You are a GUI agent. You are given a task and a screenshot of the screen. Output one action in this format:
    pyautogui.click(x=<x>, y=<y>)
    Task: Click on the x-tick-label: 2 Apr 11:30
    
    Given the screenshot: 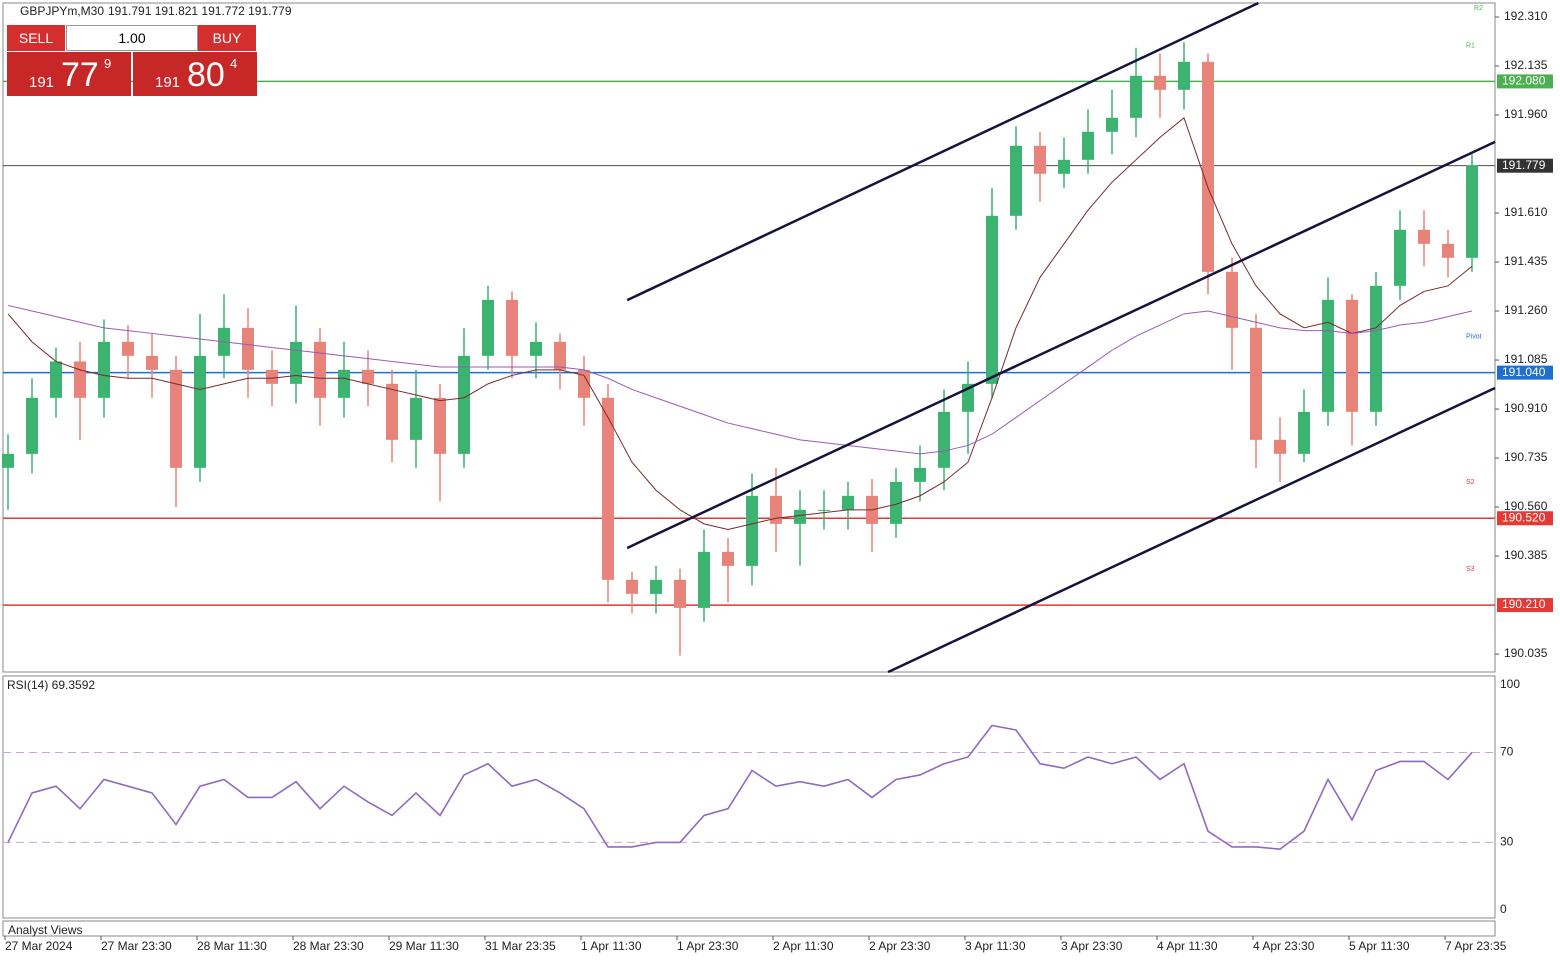 What is the action you would take?
    pyautogui.click(x=803, y=946)
    